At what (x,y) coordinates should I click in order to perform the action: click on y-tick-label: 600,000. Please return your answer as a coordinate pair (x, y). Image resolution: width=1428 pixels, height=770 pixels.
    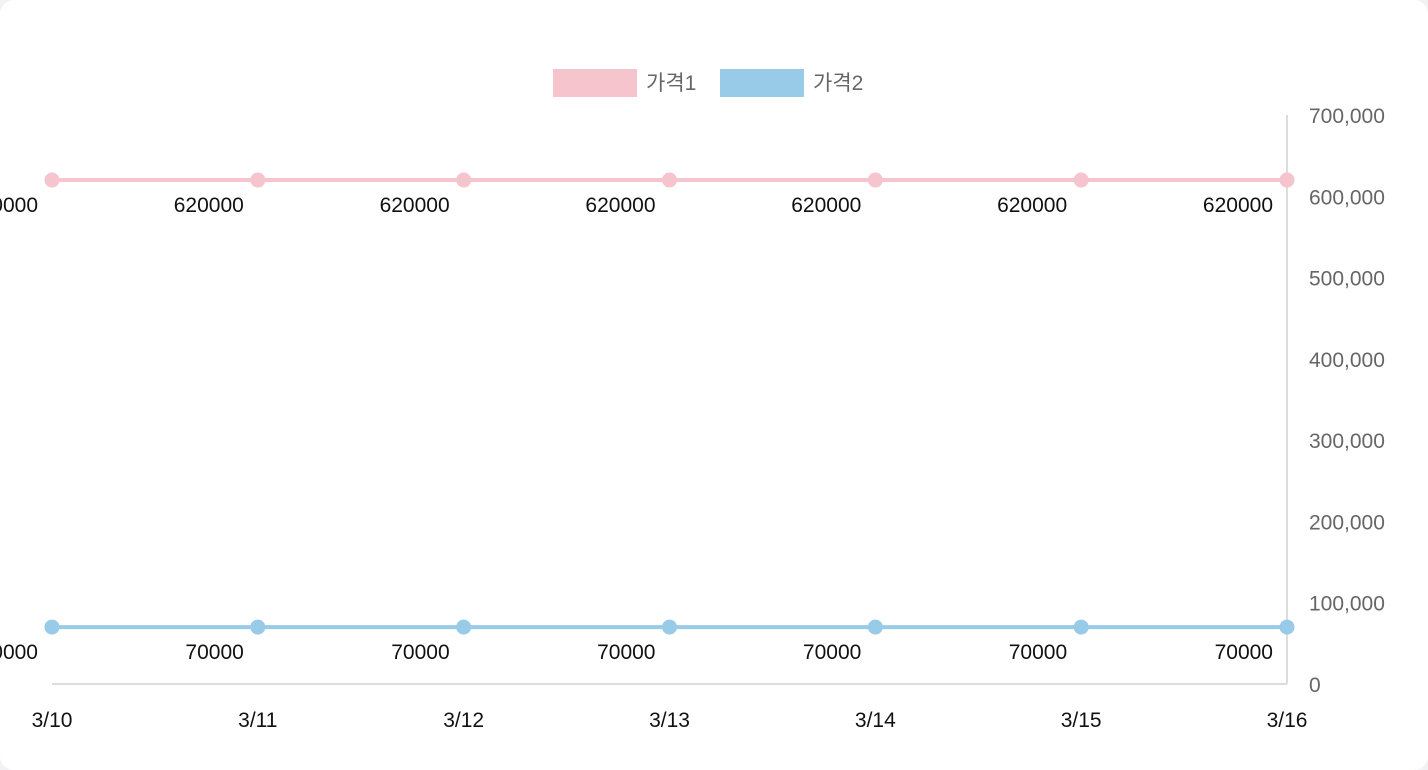
    Looking at the image, I should click on (1347, 197).